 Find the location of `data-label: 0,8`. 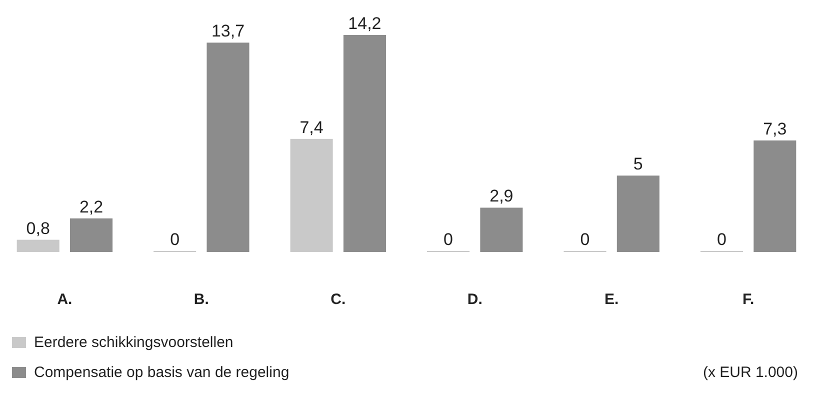

data-label: 0,8 is located at coordinates (38, 228).